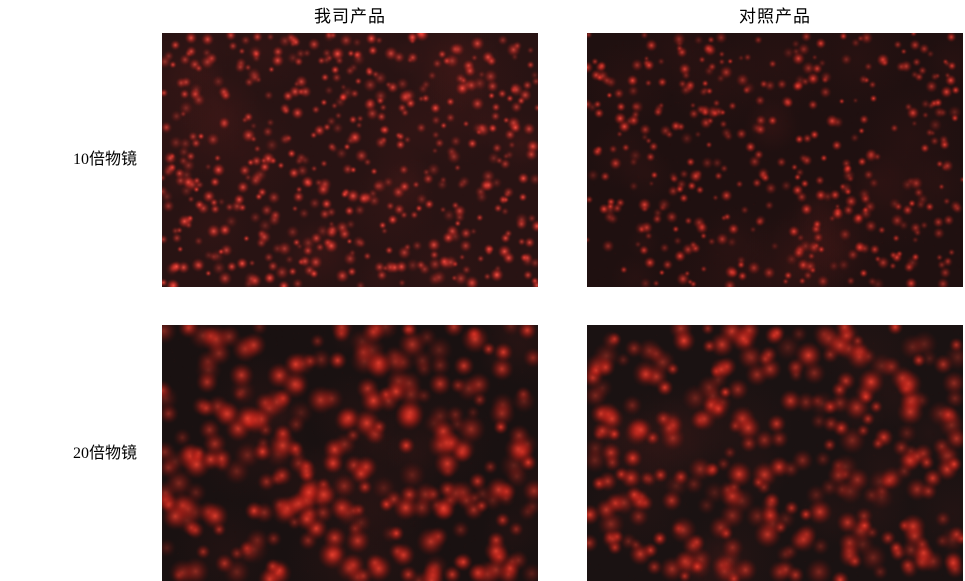 This screenshot has height=581, width=965. What do you see at coordinates (104, 159) in the screenshot?
I see `row-label-10x-objective: 10倍物镜` at bounding box center [104, 159].